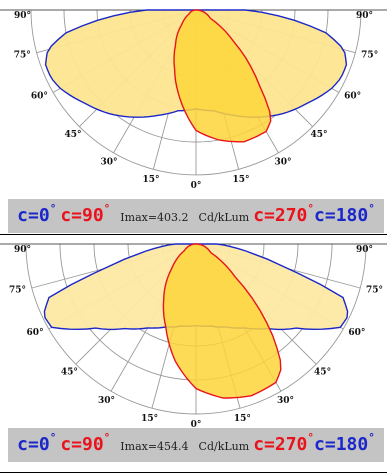 This screenshot has height=473, width=387. Describe the element at coordinates (154, 446) in the screenshot. I see `imax-label: Imax=454.4` at that location.